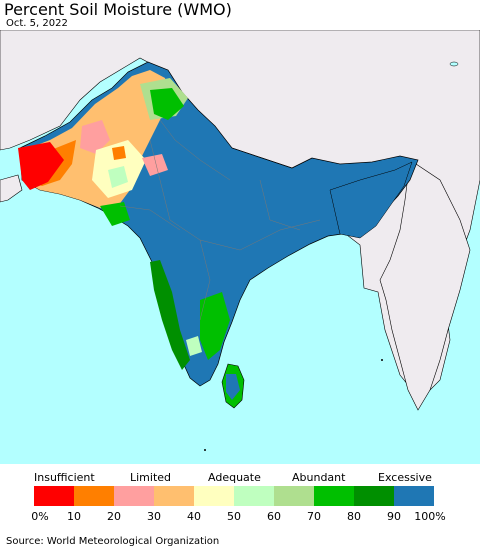  I want to click on legend-label-adequate: Adequate, so click(234, 477).